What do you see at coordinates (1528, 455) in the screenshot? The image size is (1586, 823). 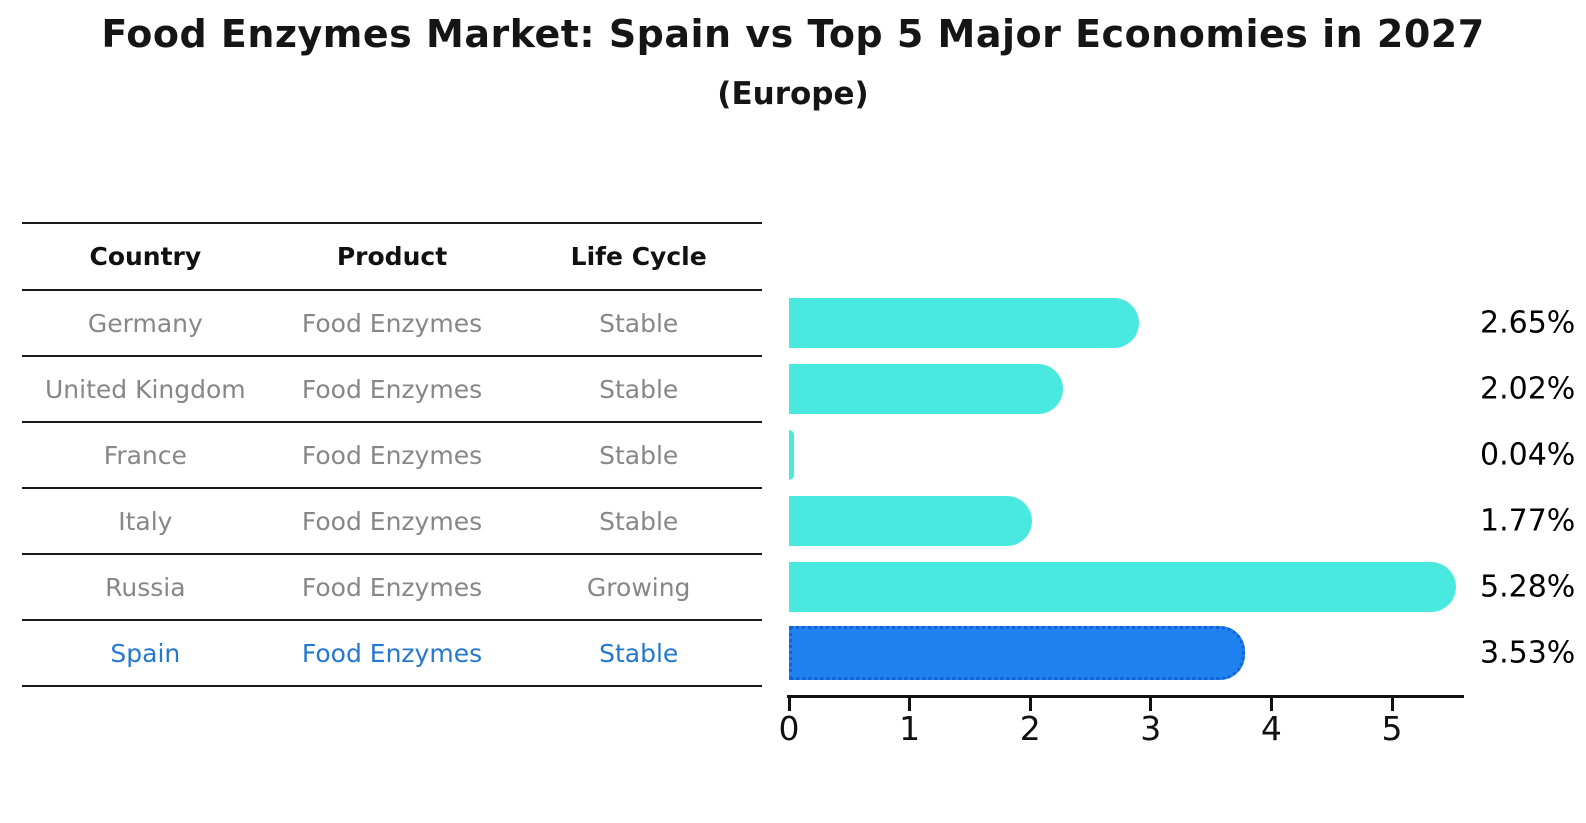 I see `bar-value-label: 0.04%` at bounding box center [1528, 455].